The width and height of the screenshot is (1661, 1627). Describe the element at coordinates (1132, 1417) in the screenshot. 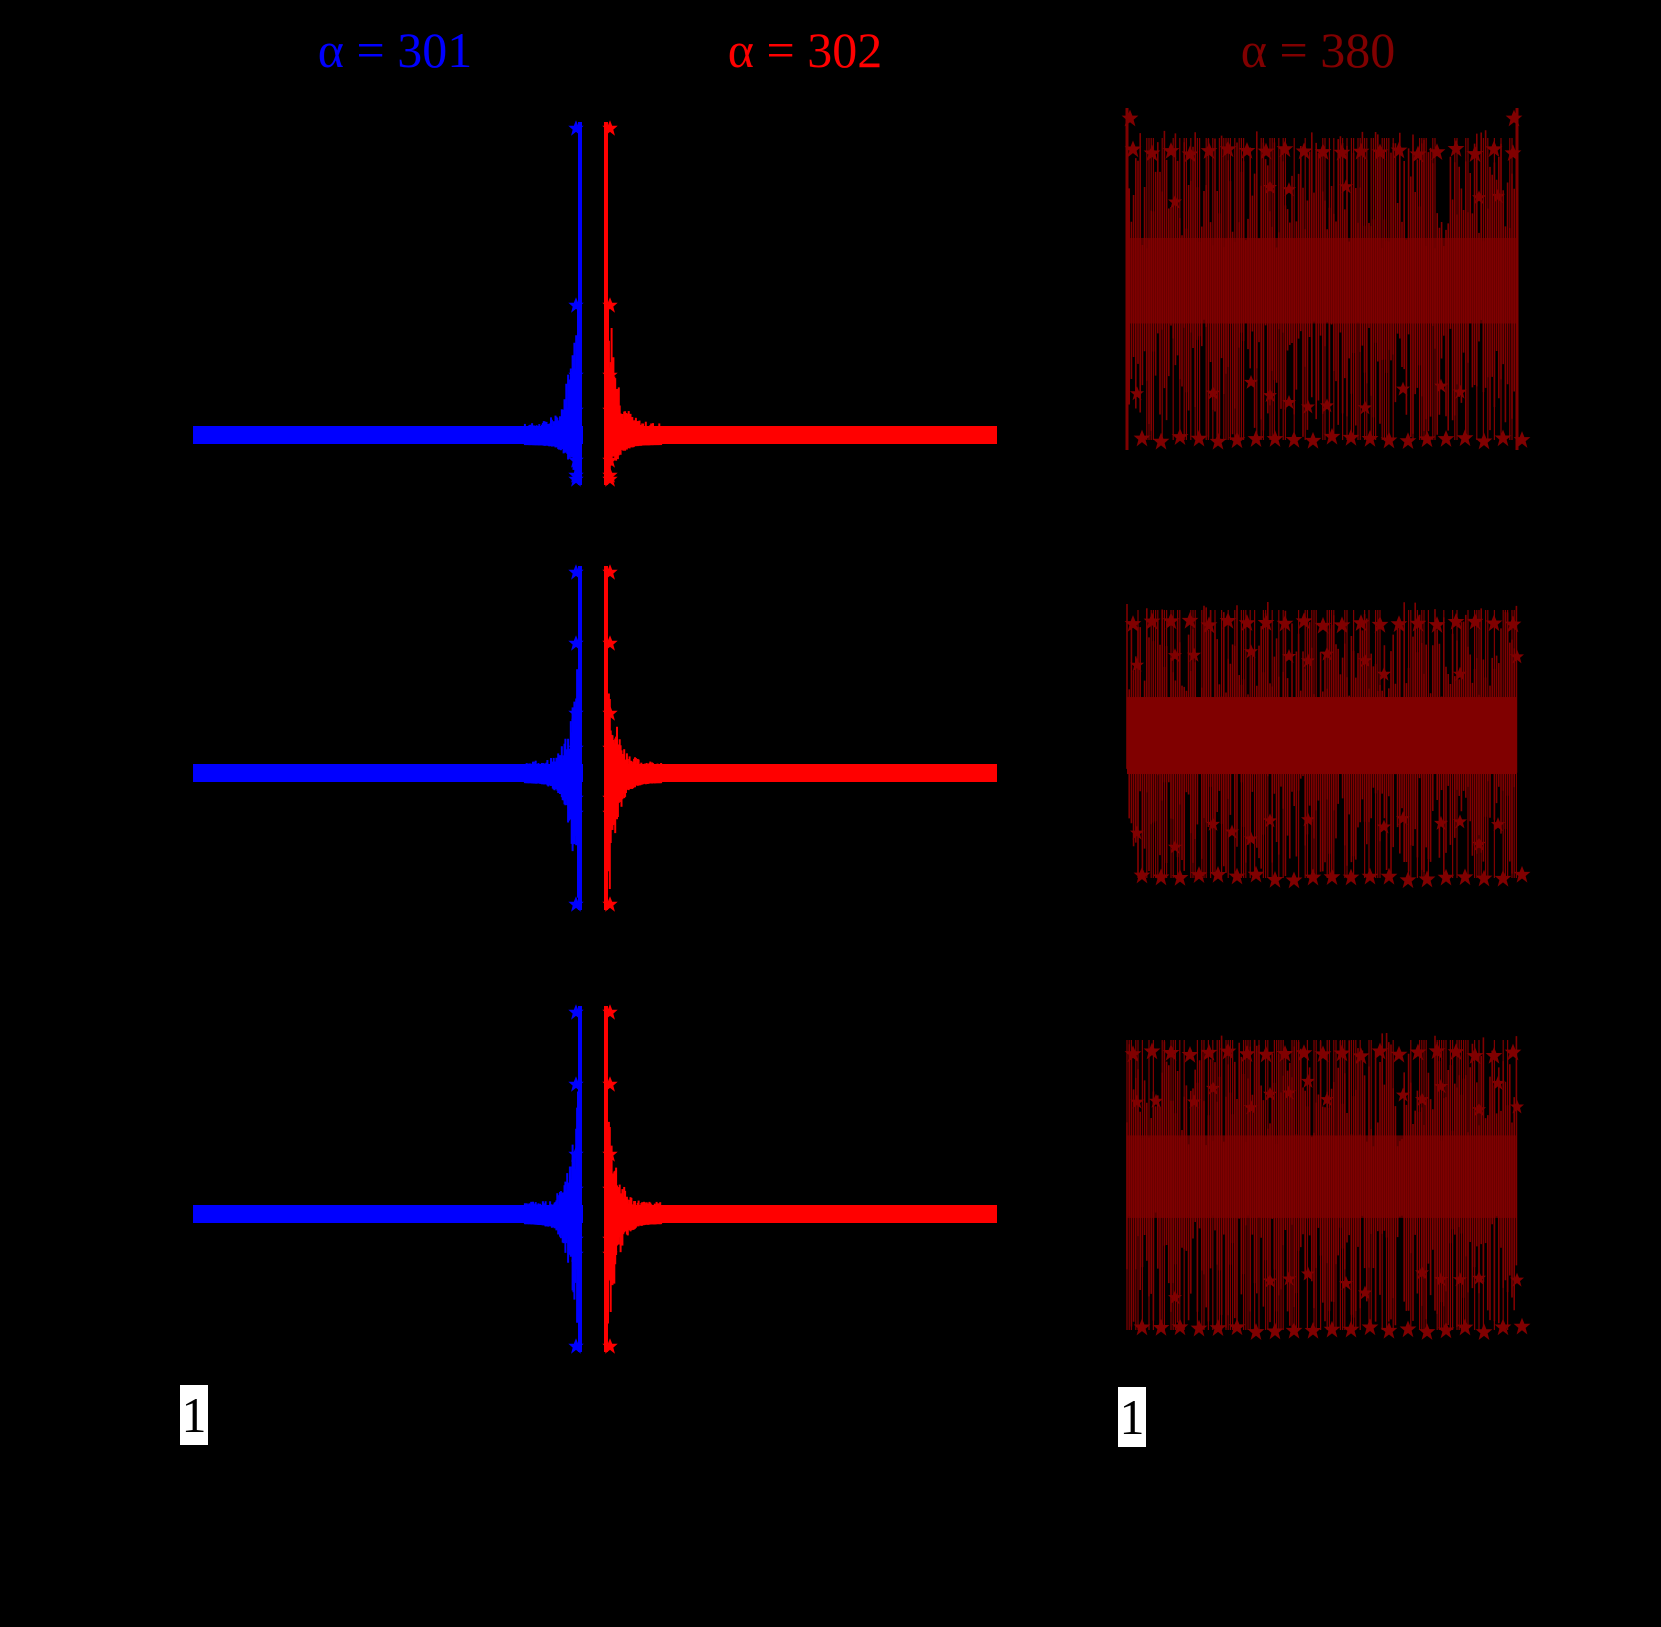

I see `x-tick-label-right: 1` at that location.